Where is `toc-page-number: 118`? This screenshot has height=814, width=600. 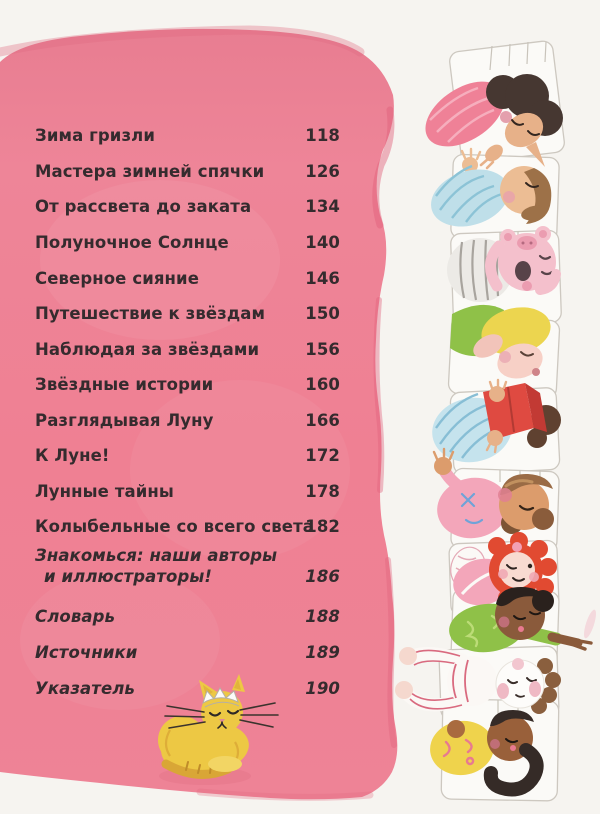
toc-page-number: 118 is located at coordinates (322, 135).